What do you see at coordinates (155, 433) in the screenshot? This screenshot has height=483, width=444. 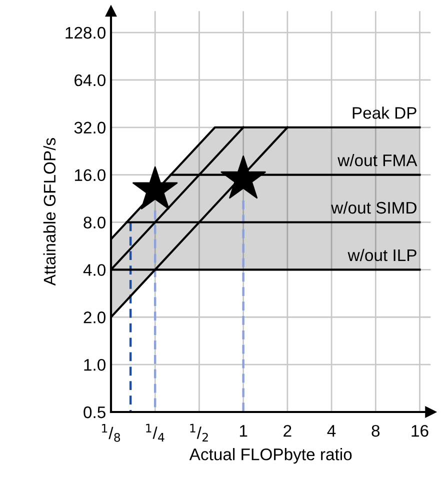 I see `x-tick-label: $^{1}$/$_{4}$` at bounding box center [155, 433].